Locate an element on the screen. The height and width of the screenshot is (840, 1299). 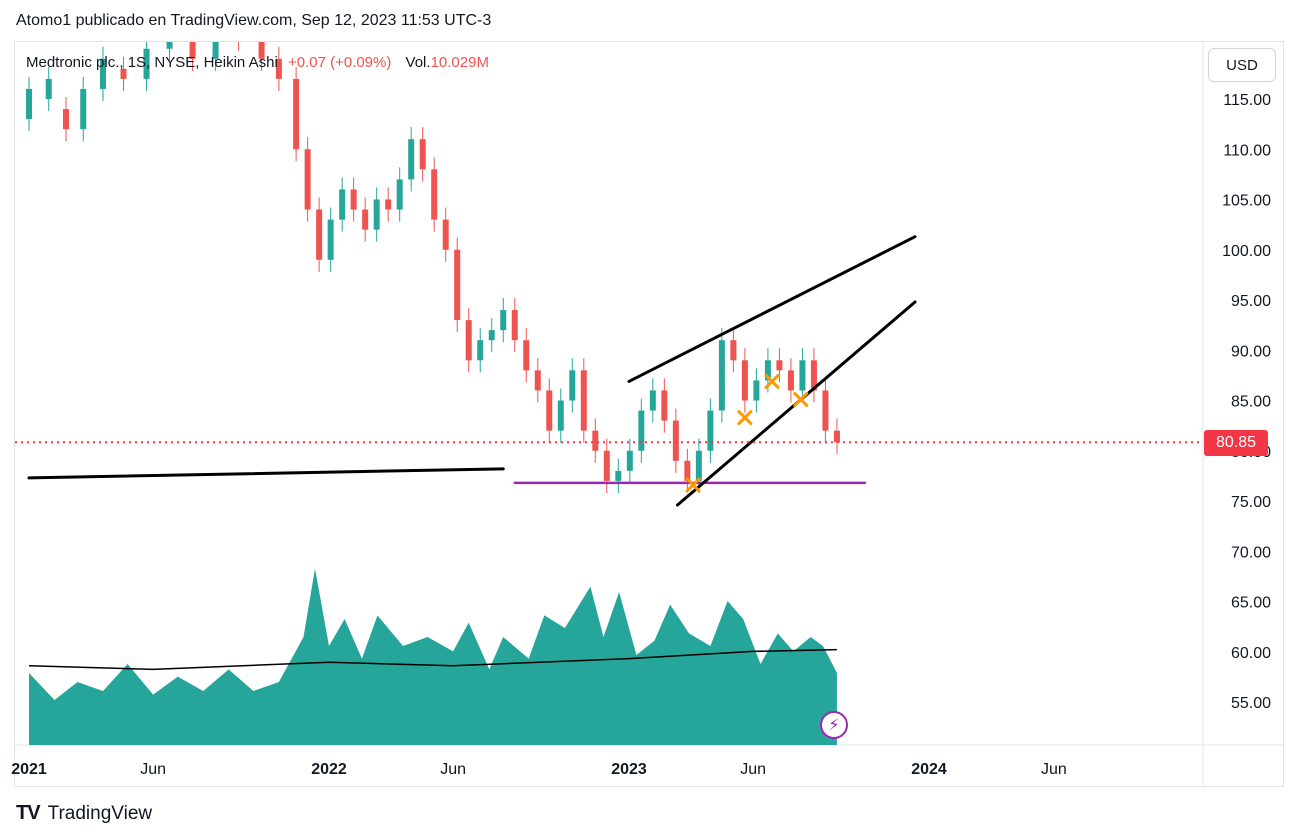
lightning-bolt-icon: ⚡ is located at coordinates (834, 725).